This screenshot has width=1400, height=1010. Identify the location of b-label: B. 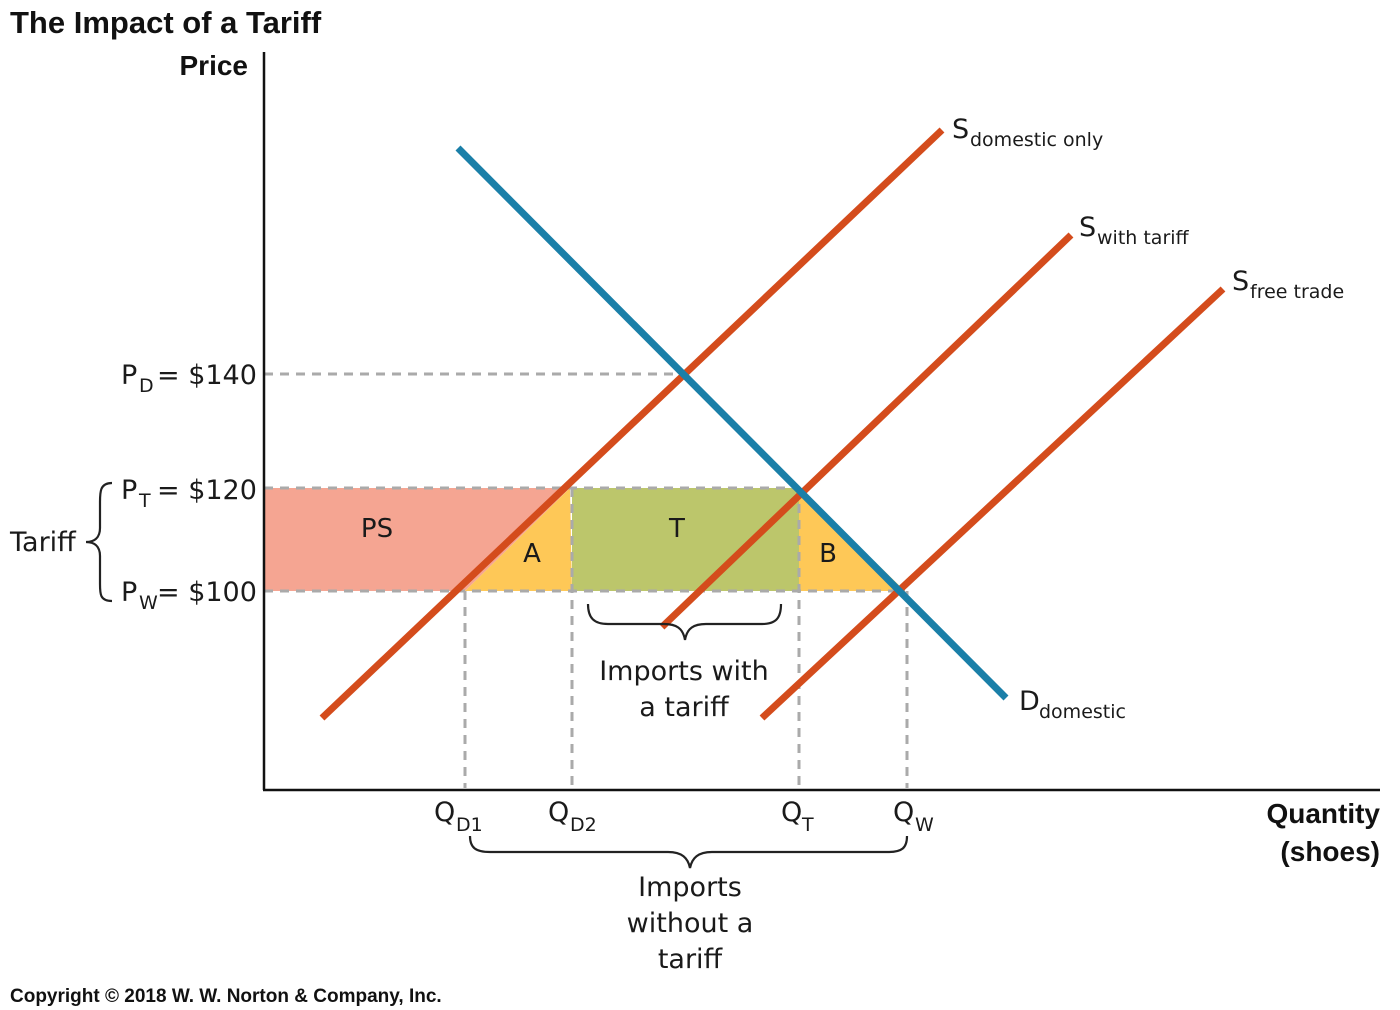
(828, 554).